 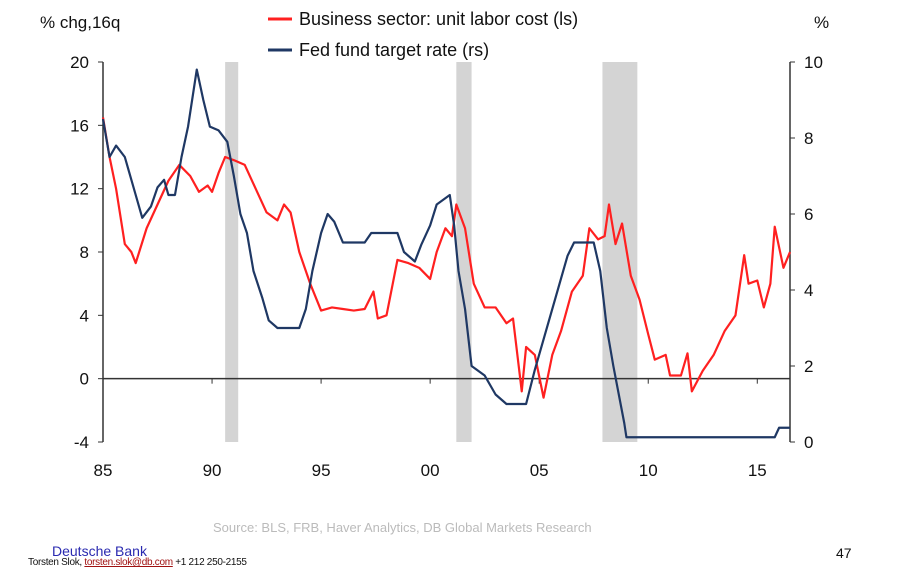 What do you see at coordinates (430, 470) in the screenshot?
I see `x-tick-label: 00` at bounding box center [430, 470].